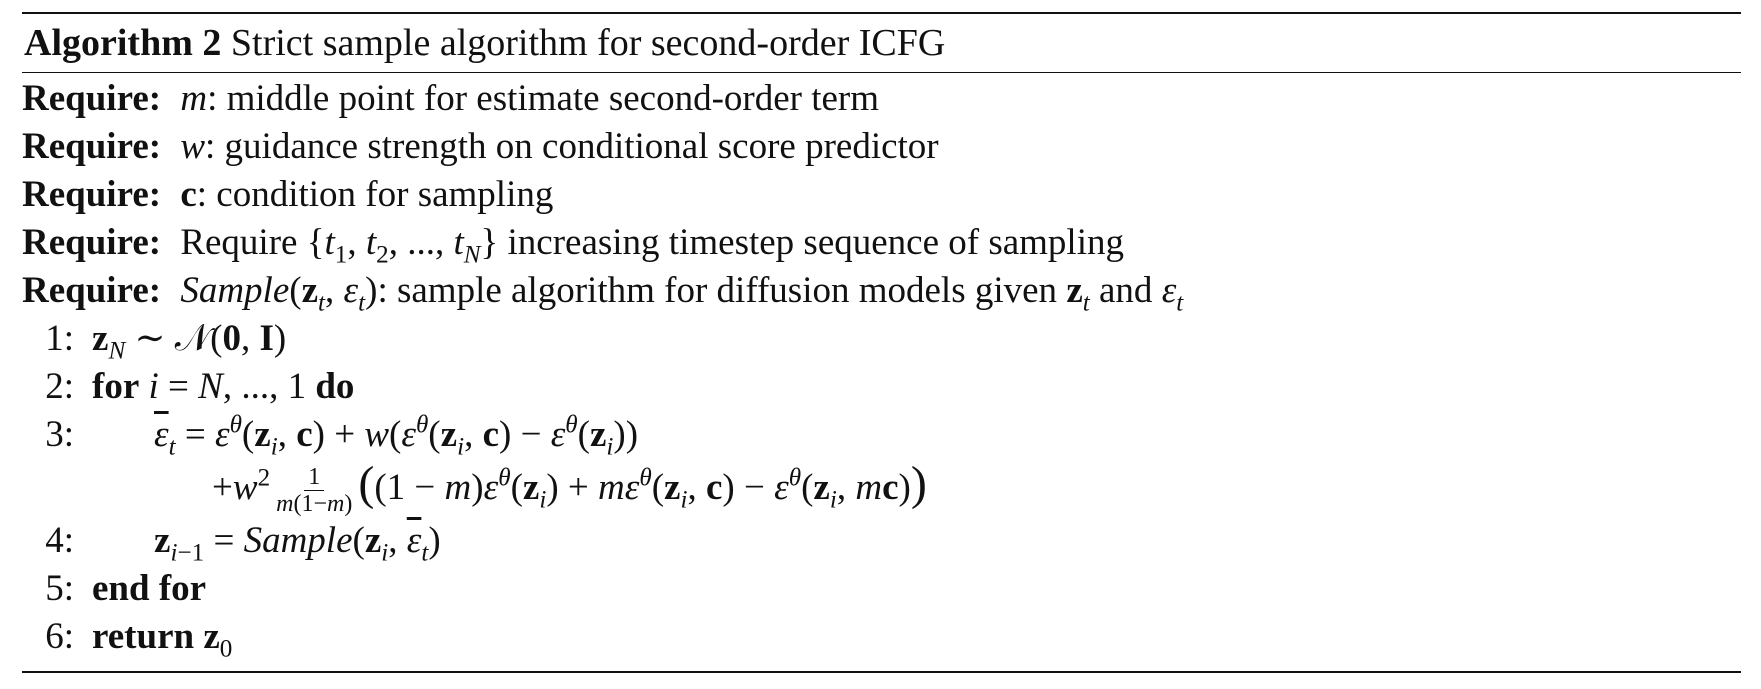 The height and width of the screenshot is (689, 1761). I want to click on top-rule, so click(881, 13).